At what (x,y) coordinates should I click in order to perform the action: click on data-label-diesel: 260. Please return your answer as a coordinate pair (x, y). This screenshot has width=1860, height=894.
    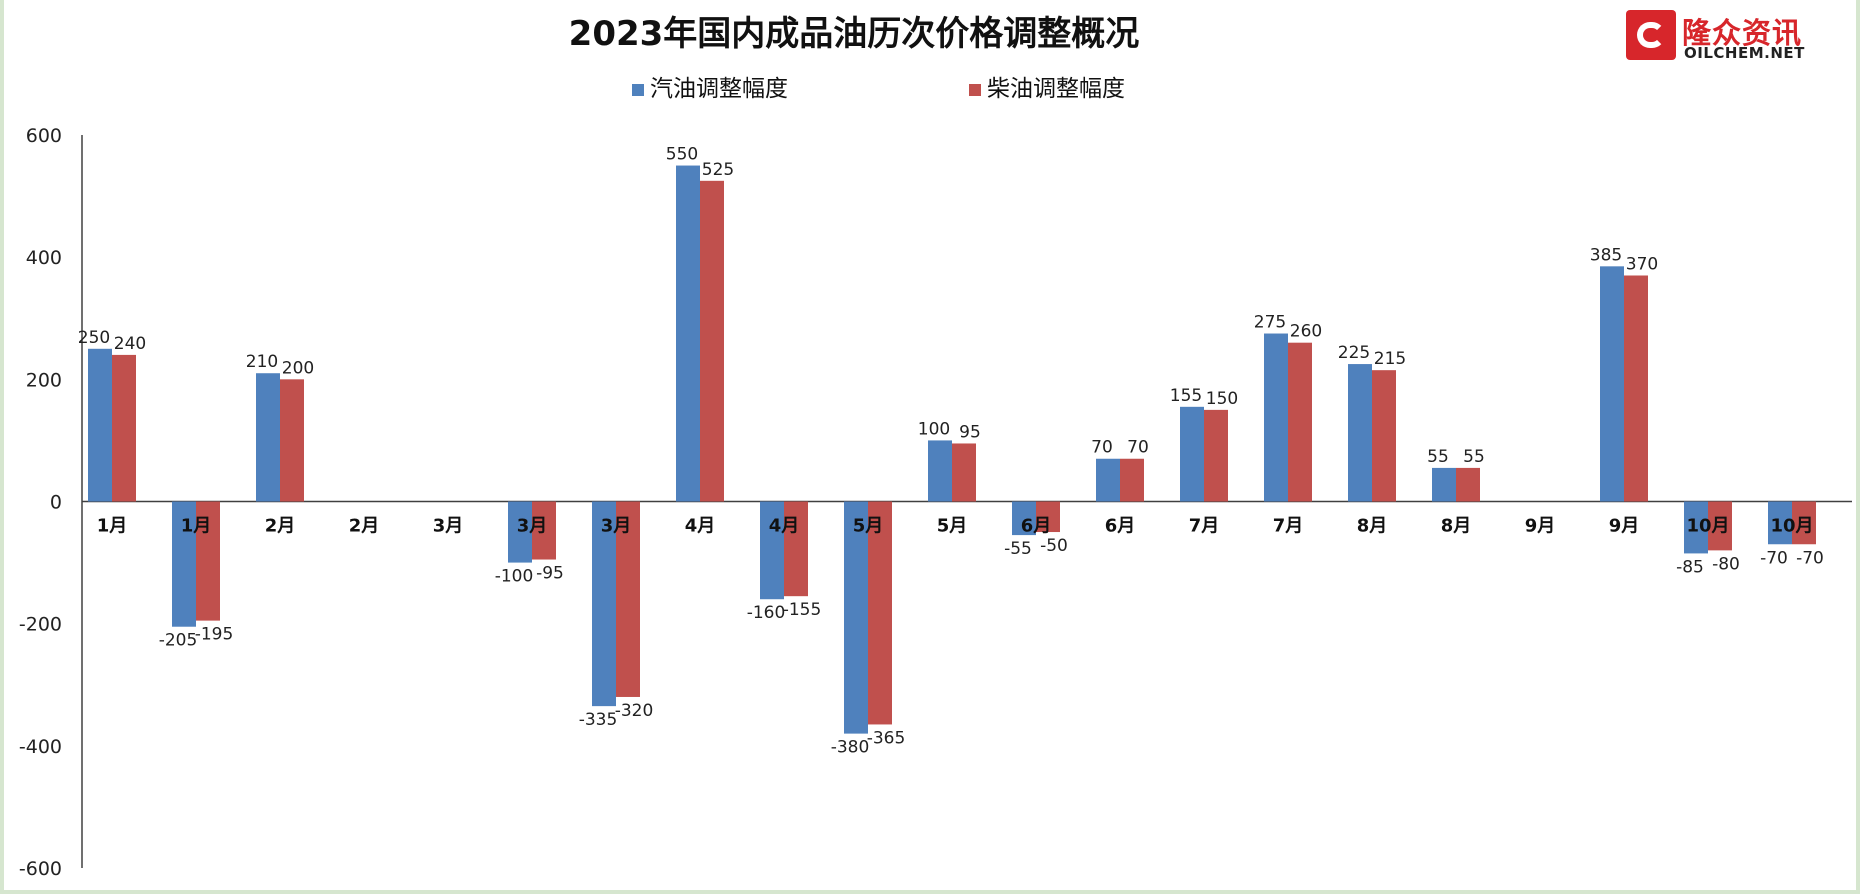
    Looking at the image, I should click on (1306, 332).